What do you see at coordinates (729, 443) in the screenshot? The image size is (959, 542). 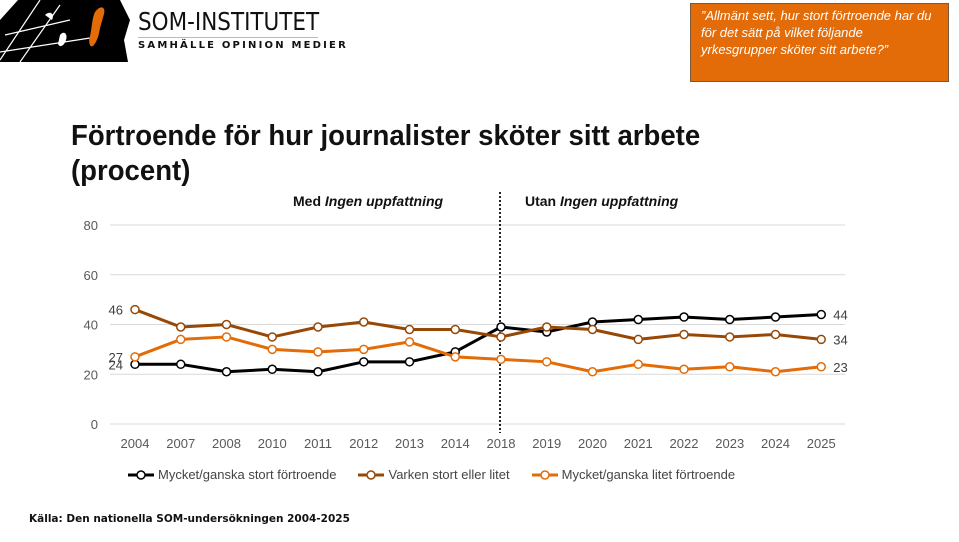 I see `x-tick-label: 2023` at bounding box center [729, 443].